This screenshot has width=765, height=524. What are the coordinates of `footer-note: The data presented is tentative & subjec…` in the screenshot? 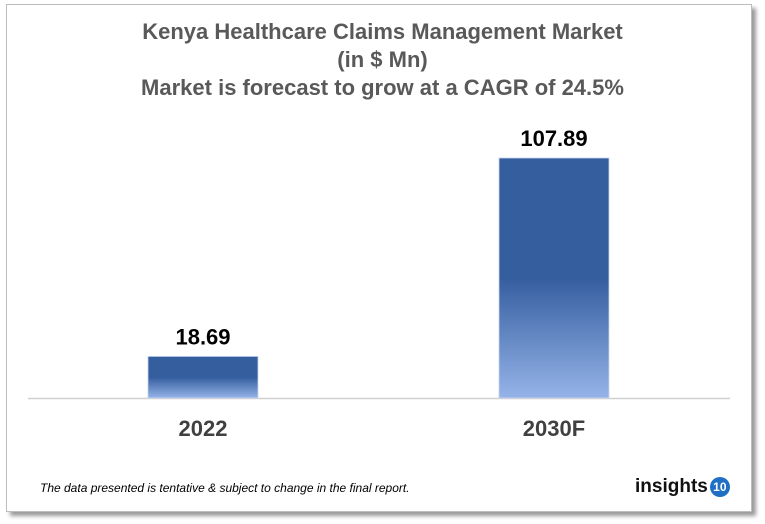 It's located at (225, 488).